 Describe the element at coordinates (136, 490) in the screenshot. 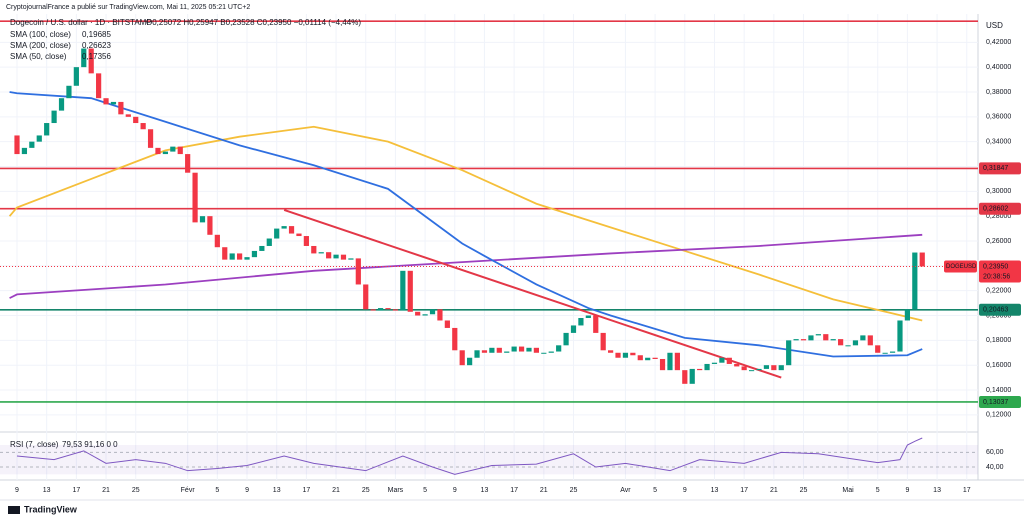

I see `x-tick-label: 25` at that location.